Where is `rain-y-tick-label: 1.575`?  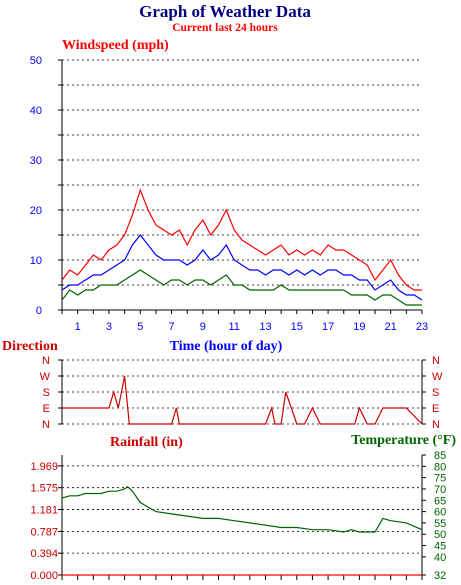
rain-y-tick-label: 1.575 is located at coordinates (44, 489).